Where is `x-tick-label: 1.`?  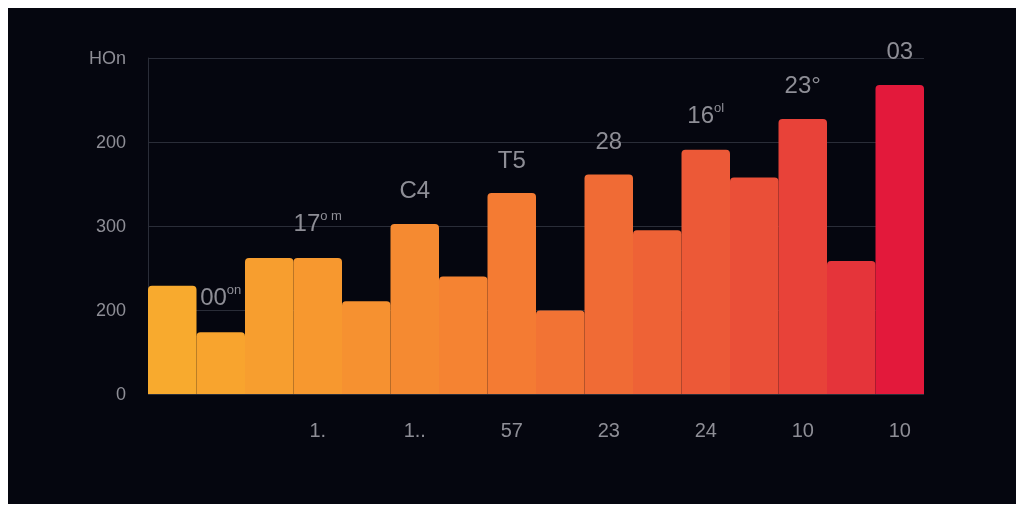 x-tick-label: 1. is located at coordinates (318, 430).